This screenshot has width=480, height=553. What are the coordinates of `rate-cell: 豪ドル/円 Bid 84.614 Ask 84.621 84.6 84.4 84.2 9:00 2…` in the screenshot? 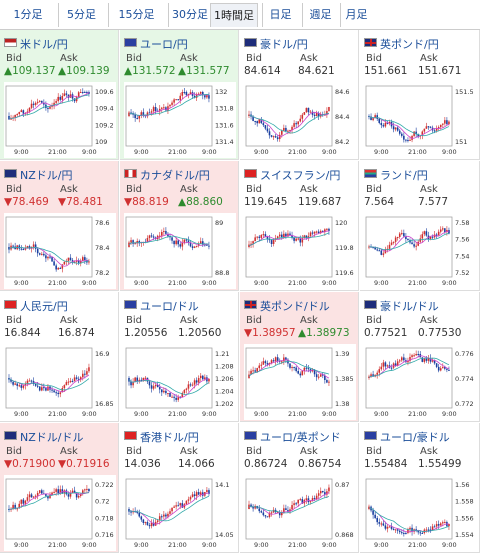 It's located at (299, 95).